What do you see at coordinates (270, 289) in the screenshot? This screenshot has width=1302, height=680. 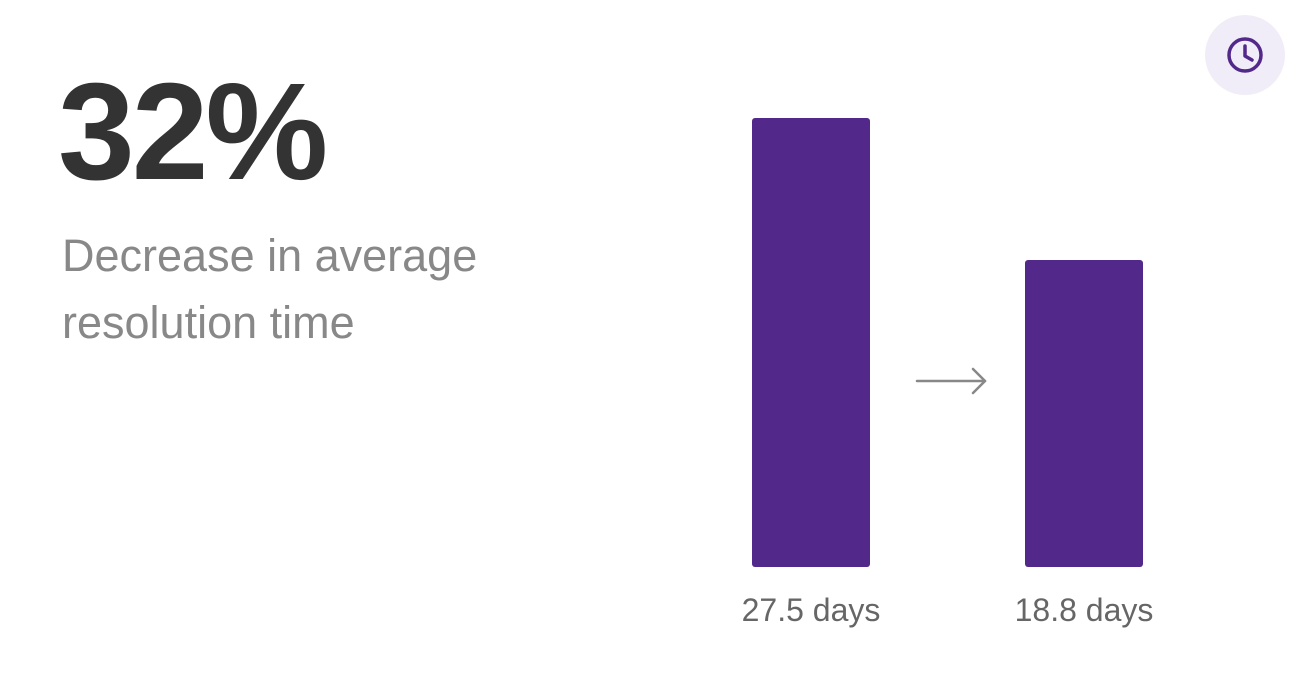 I see `subtitle: Decrease in average resolution time` at bounding box center [270, 289].